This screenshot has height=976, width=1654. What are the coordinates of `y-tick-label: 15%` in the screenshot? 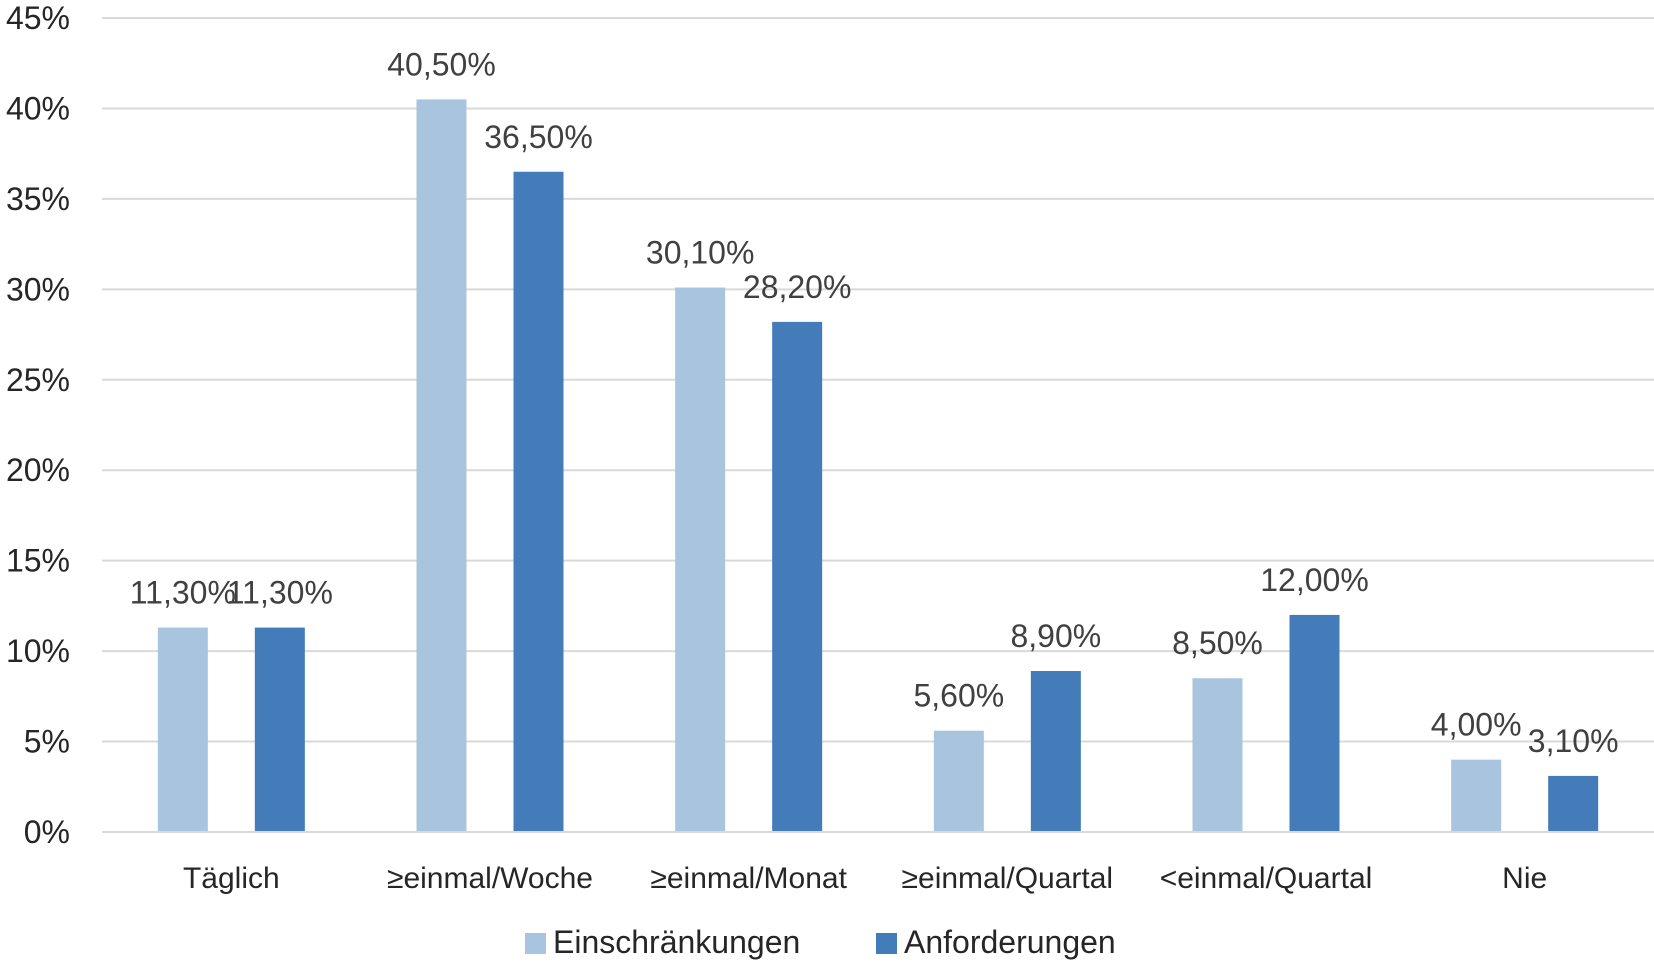 It's located at (38, 561).